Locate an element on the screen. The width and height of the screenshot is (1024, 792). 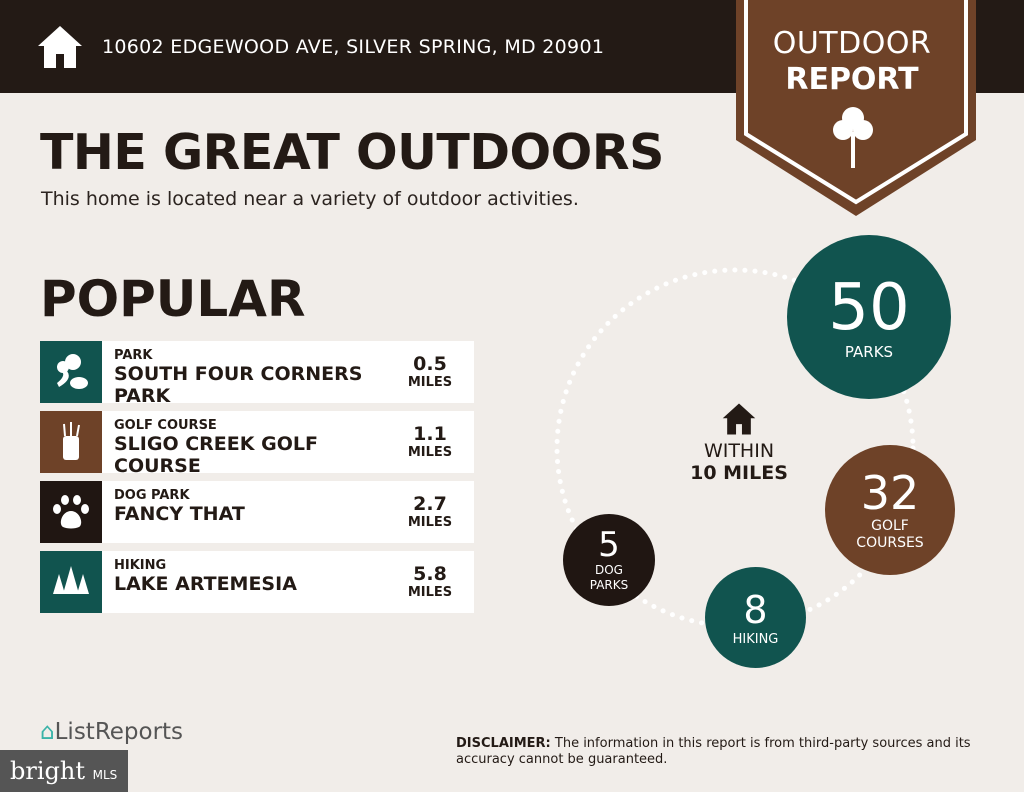
golf-bag-icon is located at coordinates (71, 442).